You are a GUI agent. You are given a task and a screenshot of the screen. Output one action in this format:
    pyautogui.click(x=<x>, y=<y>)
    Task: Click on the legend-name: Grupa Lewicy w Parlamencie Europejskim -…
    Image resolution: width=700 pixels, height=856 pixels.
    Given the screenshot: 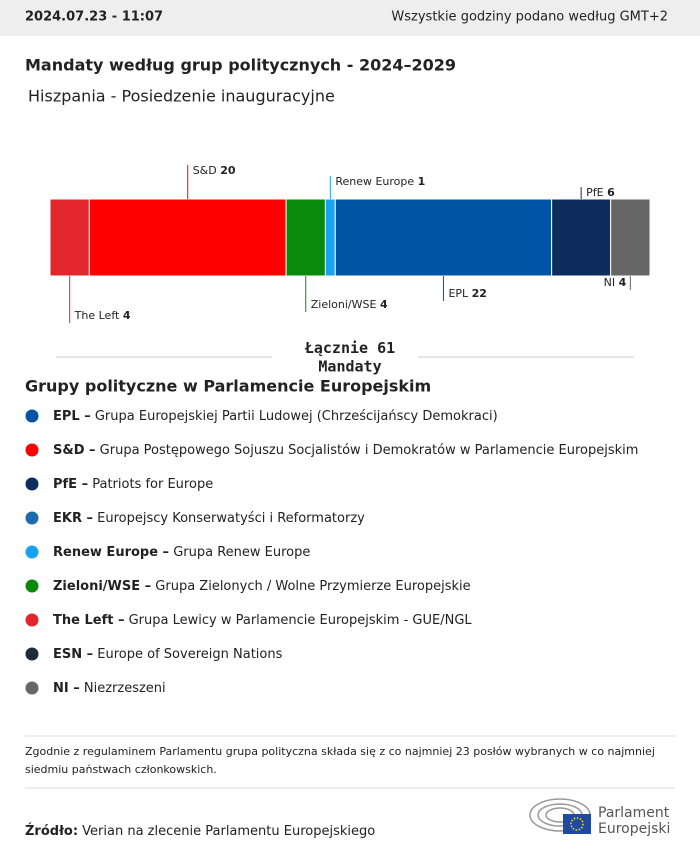 What is the action you would take?
    pyautogui.click(x=301, y=620)
    